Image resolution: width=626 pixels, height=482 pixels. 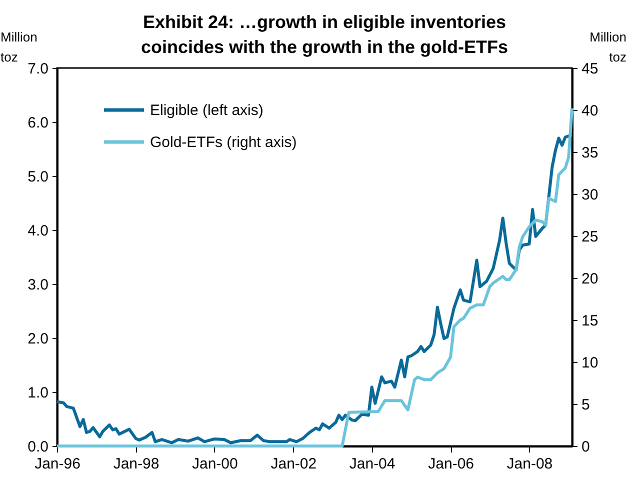 What do you see at coordinates (590, 153) in the screenshot?
I see `y2-tick-label: 35` at bounding box center [590, 153].